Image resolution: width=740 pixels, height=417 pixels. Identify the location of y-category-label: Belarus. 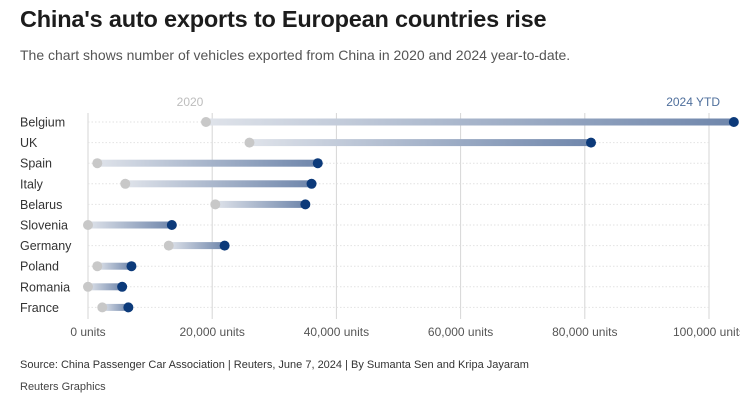
(41, 205).